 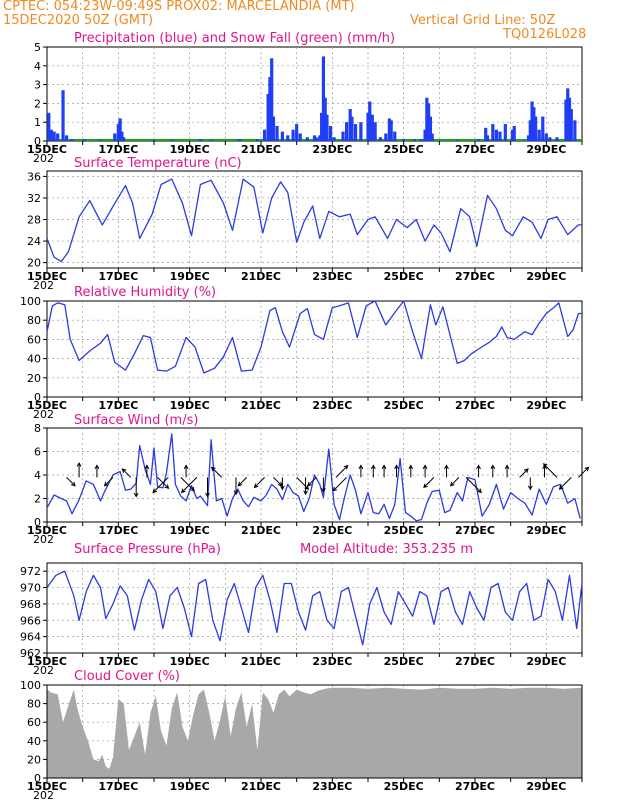 I want to click on pressure-xtick-label: 17DEC, so click(x=118, y=661).